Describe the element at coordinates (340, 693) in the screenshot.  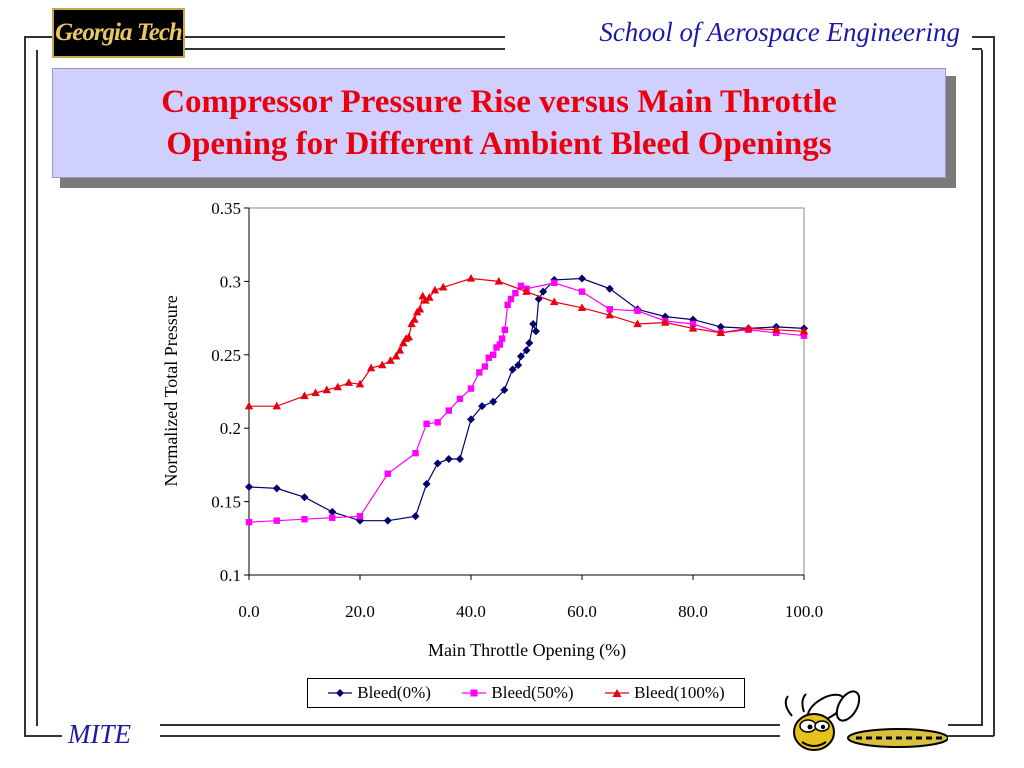
I see `diamond-marker-icon` at that location.